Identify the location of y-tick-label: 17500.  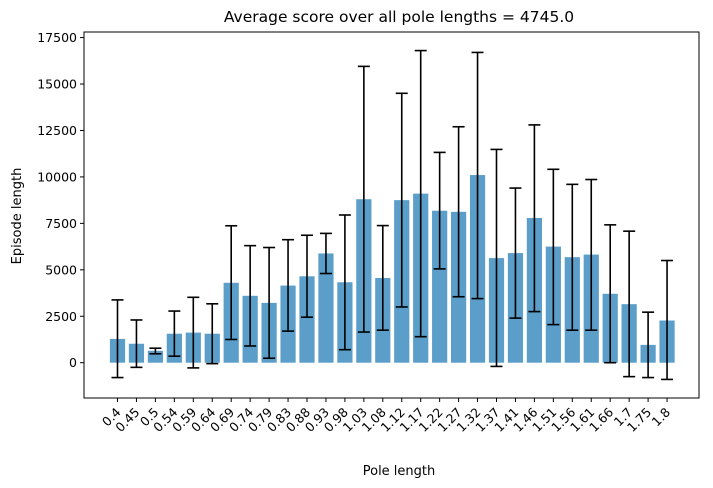
(57, 37).